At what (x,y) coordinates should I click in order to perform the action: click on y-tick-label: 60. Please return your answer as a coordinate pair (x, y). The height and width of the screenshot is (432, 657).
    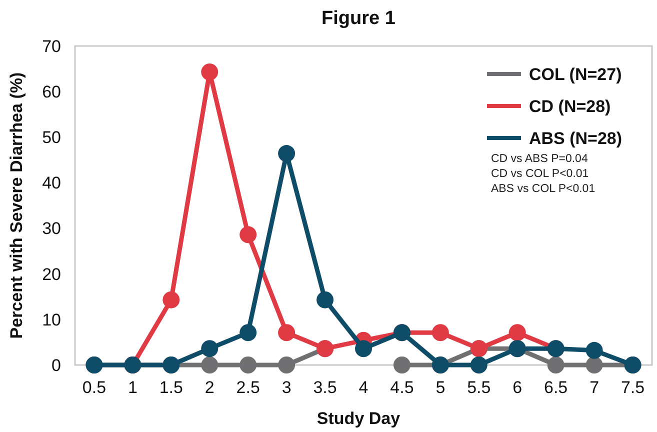
    Looking at the image, I should click on (51, 92).